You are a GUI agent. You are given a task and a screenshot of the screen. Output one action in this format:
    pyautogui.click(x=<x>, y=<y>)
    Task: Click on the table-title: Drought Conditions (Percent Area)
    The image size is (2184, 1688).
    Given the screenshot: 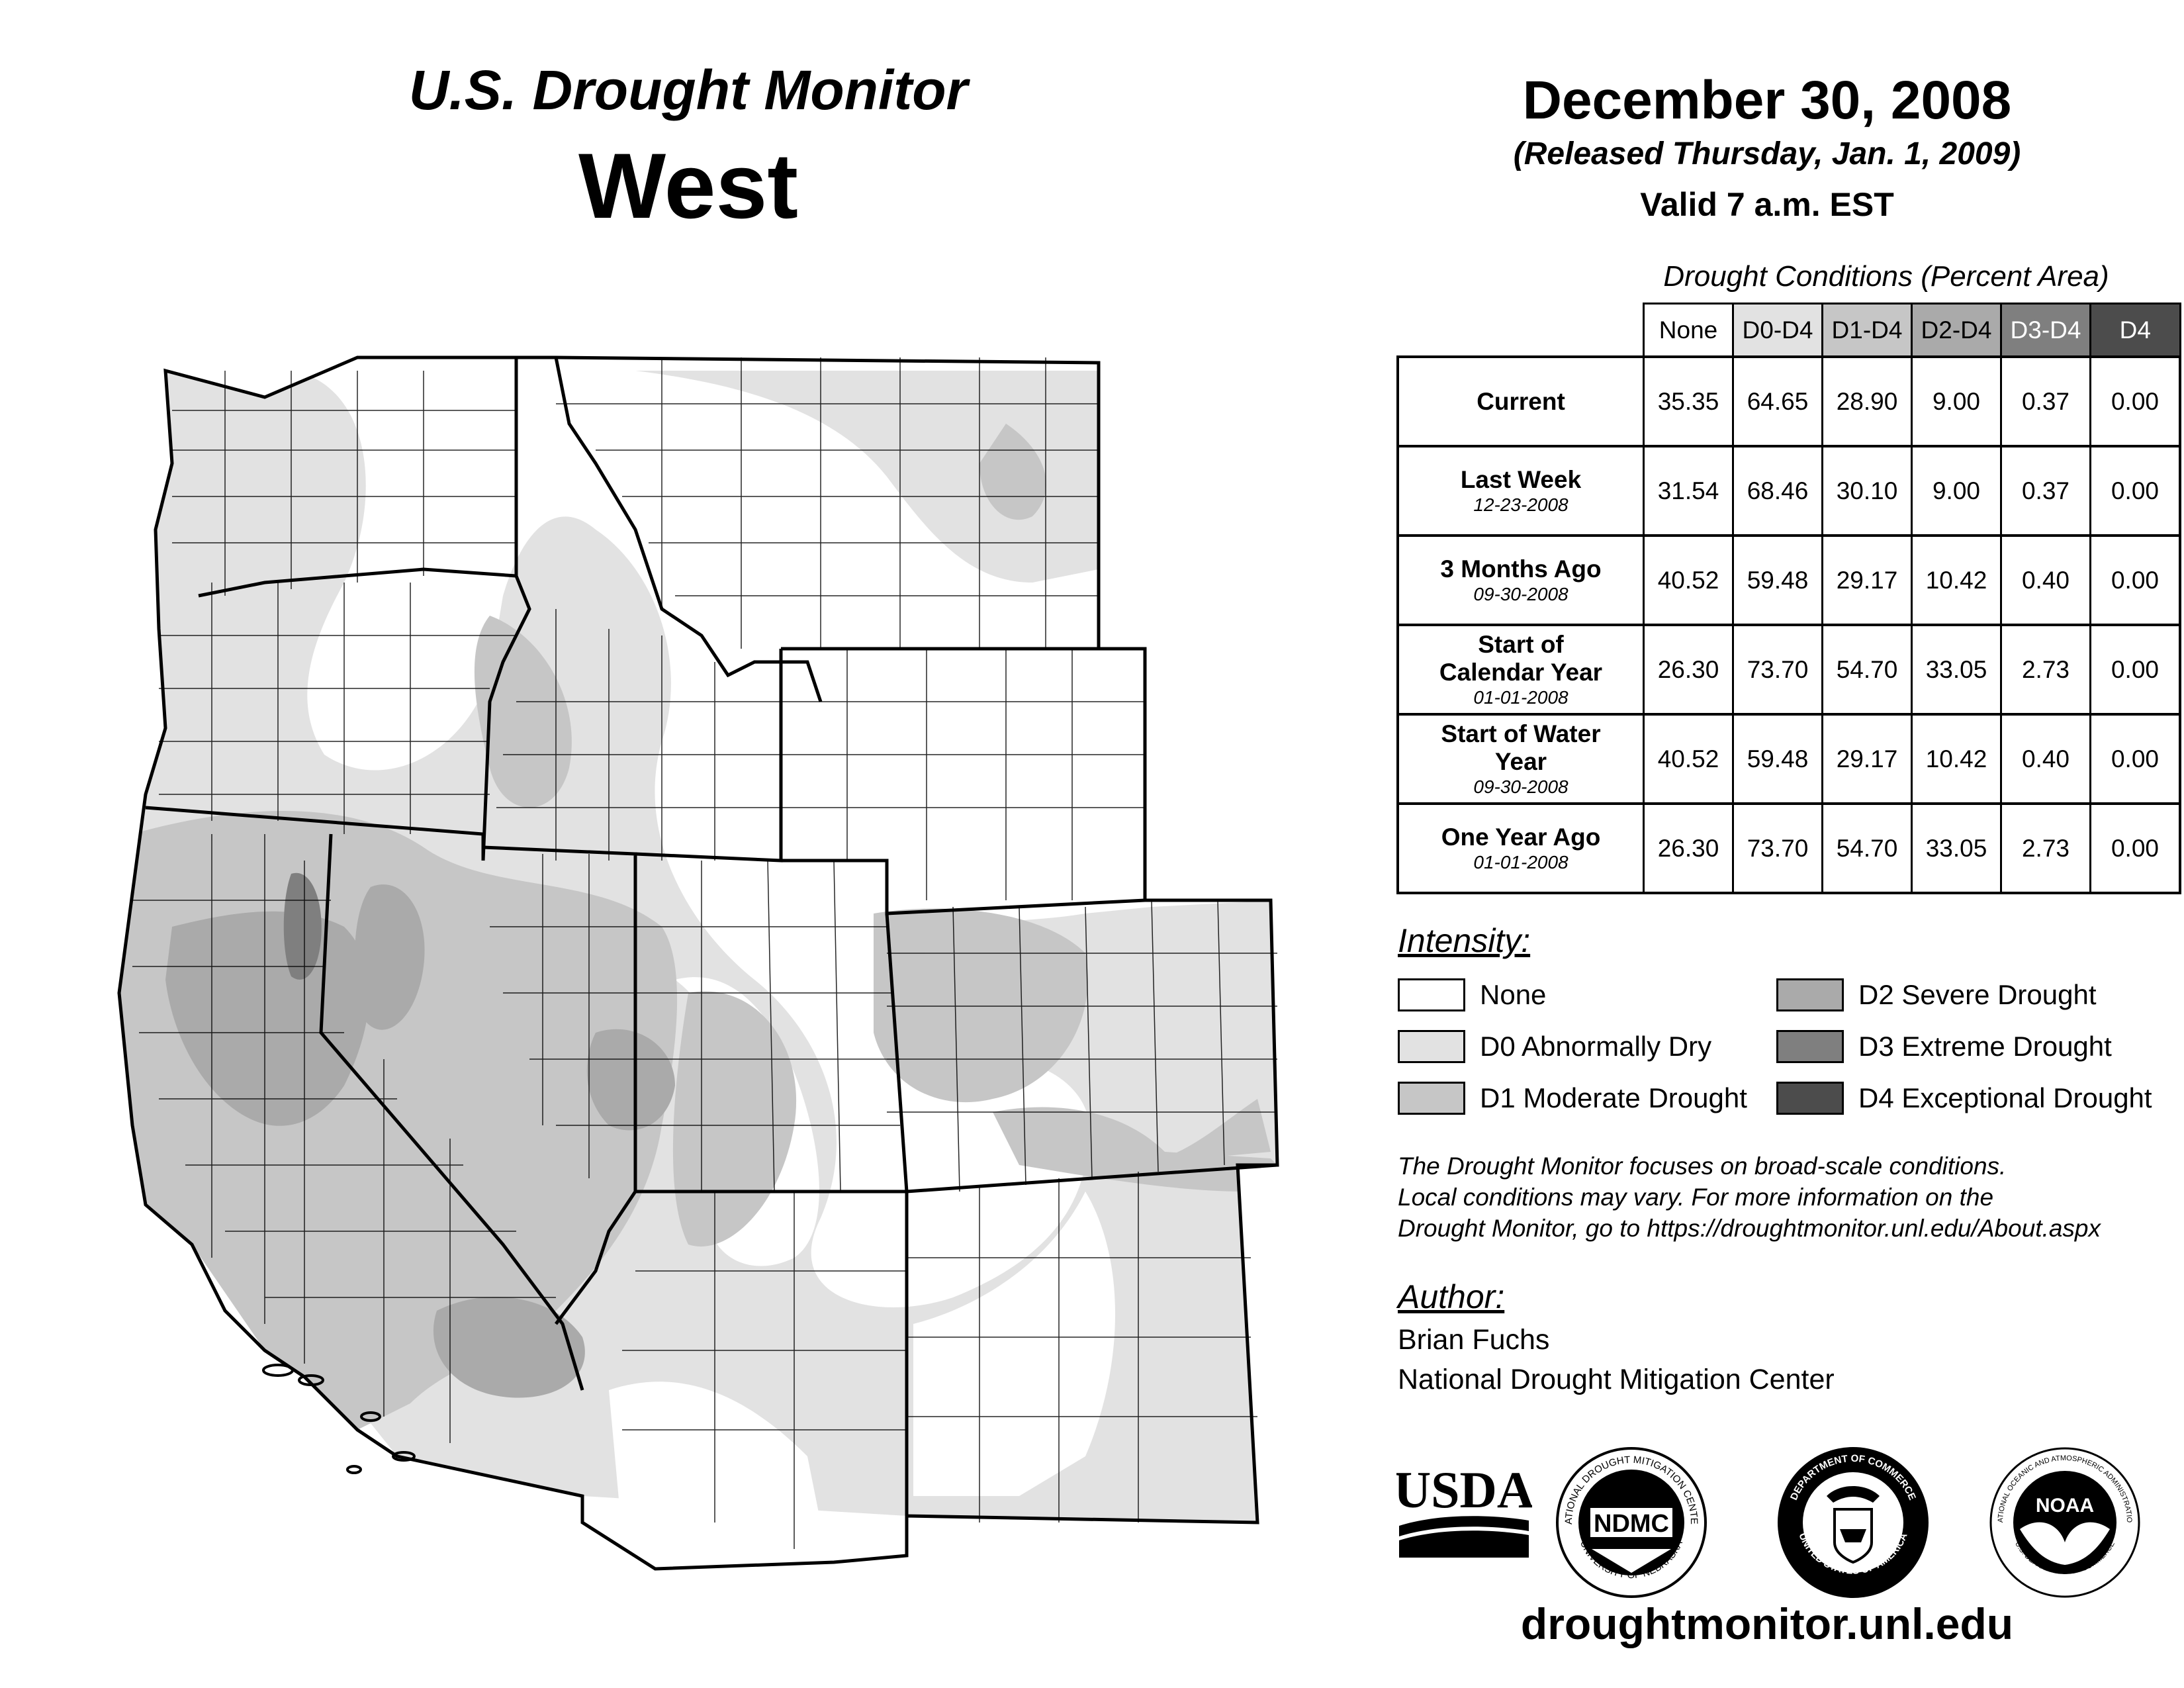 What is the action you would take?
    pyautogui.click(x=1886, y=276)
    